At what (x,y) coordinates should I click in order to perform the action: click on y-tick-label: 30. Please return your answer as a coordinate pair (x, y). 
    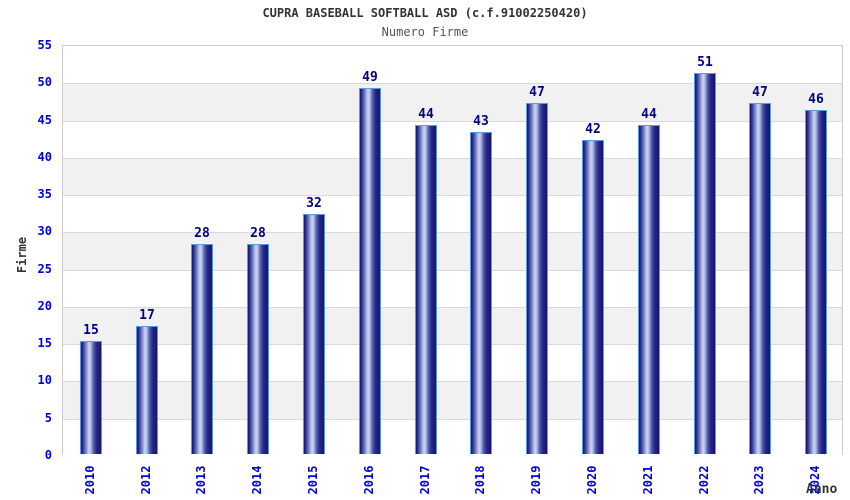
    Looking at the image, I should click on (44, 231).